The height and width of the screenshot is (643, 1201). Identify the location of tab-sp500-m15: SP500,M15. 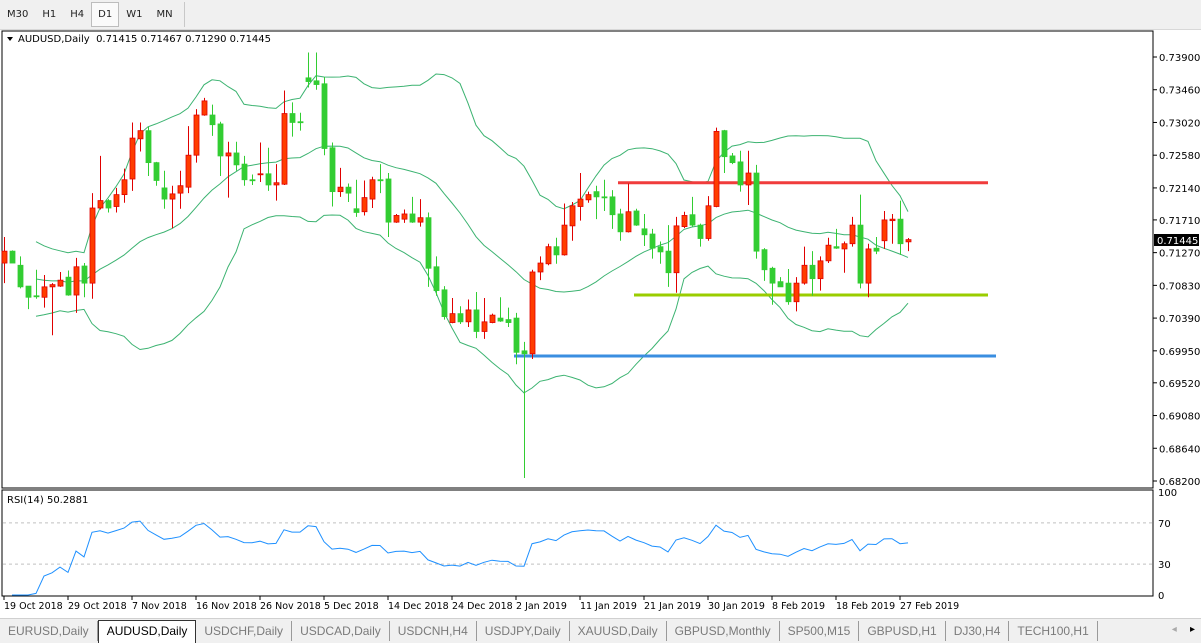
(820, 631).